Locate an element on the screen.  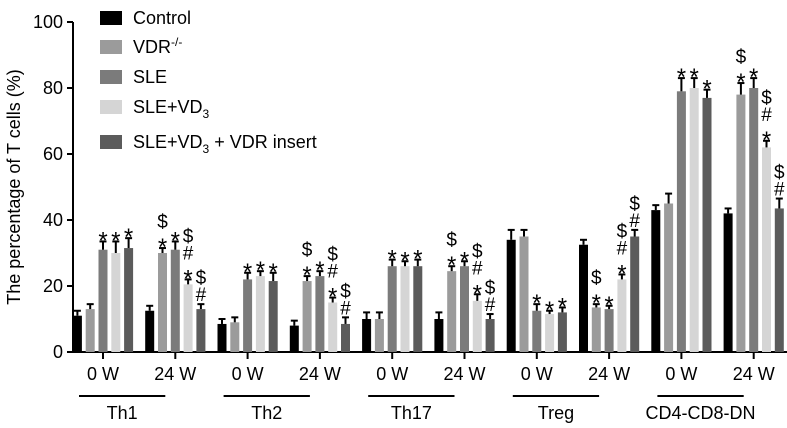
group-label: Th2 is located at coordinates (266, 413).